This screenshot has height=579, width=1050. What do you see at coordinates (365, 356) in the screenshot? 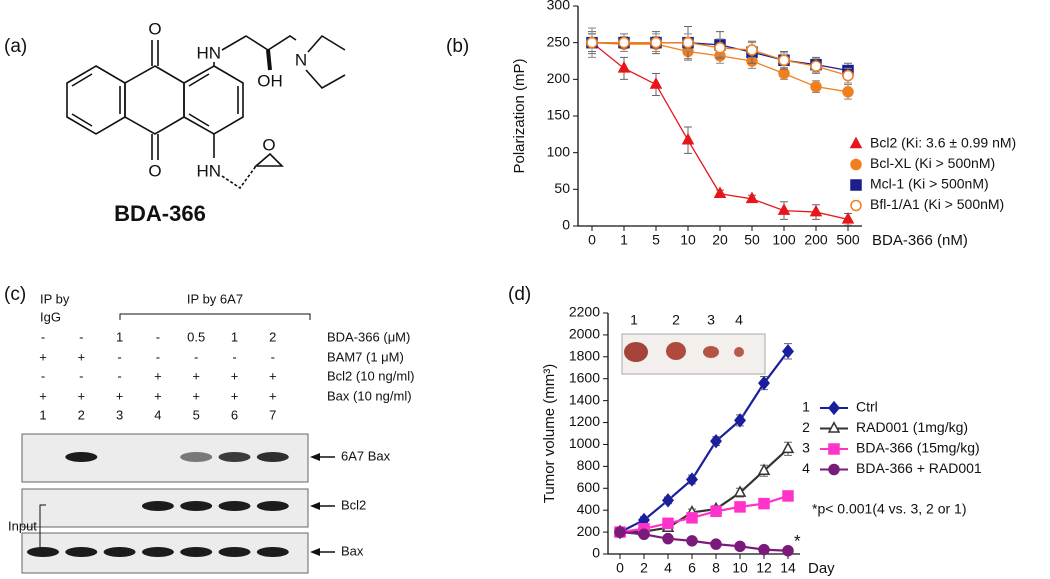
I see `condition-label: BAM7 (1 μM)` at bounding box center [365, 356].